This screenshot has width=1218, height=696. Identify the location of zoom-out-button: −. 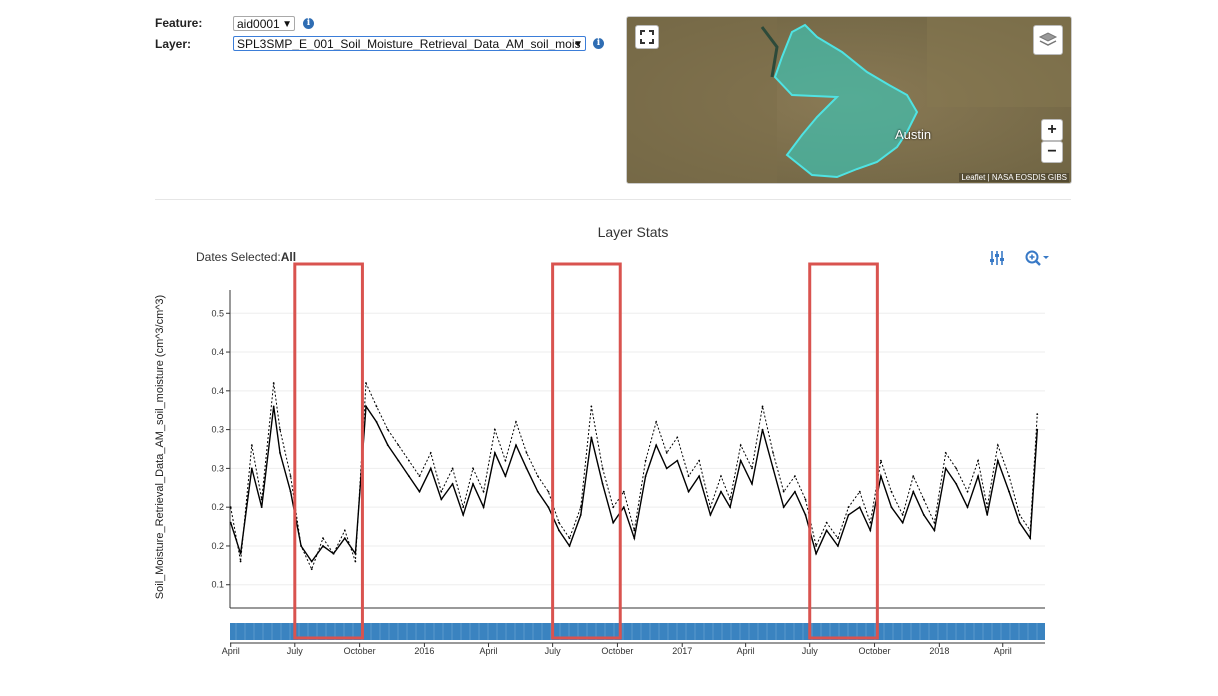
(1052, 152).